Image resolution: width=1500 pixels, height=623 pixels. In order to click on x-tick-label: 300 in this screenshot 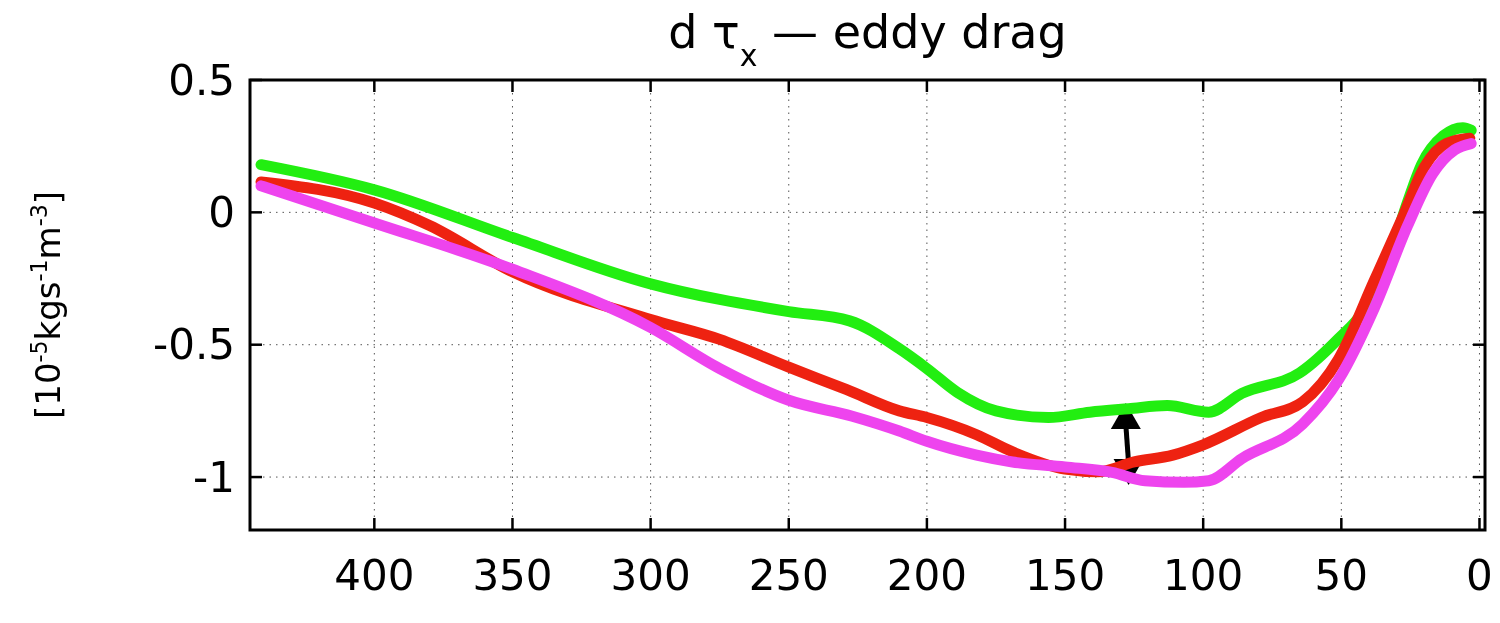, I will do `click(650, 575)`.